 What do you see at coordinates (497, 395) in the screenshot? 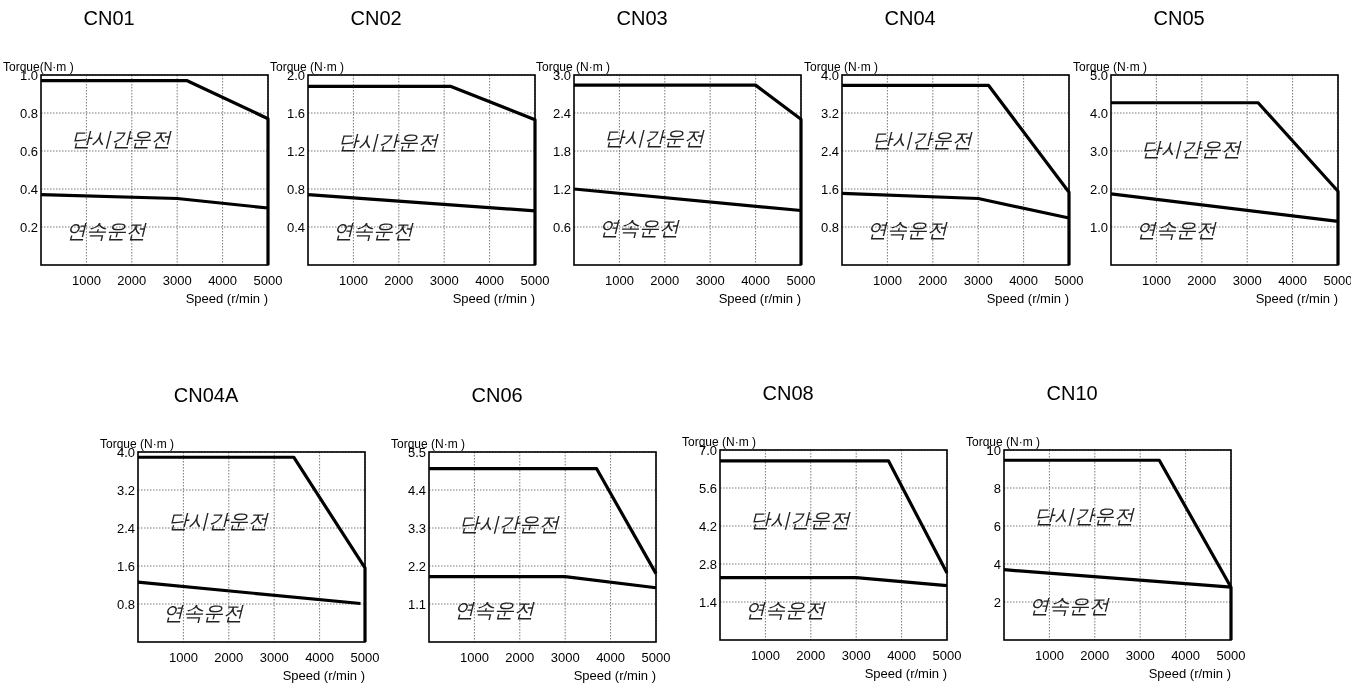
I see `chart-title: CN06` at bounding box center [497, 395].